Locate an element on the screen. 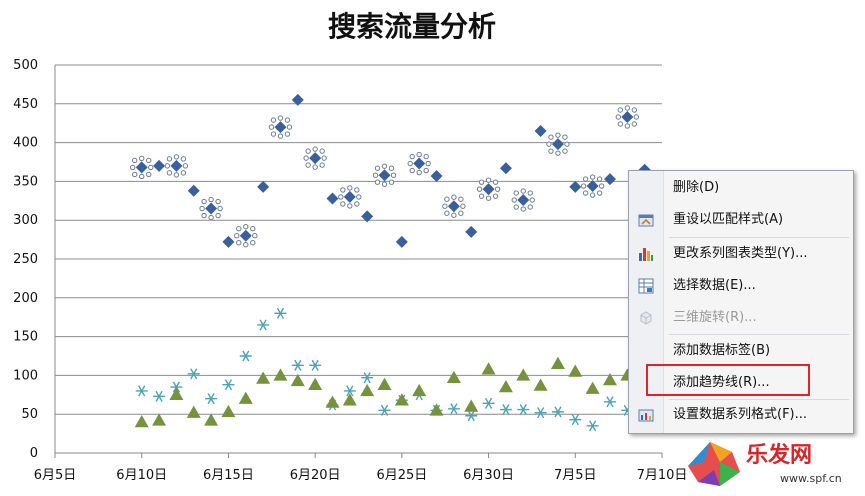 This screenshot has height=496, width=865. select-data-icon is located at coordinates (646, 286).